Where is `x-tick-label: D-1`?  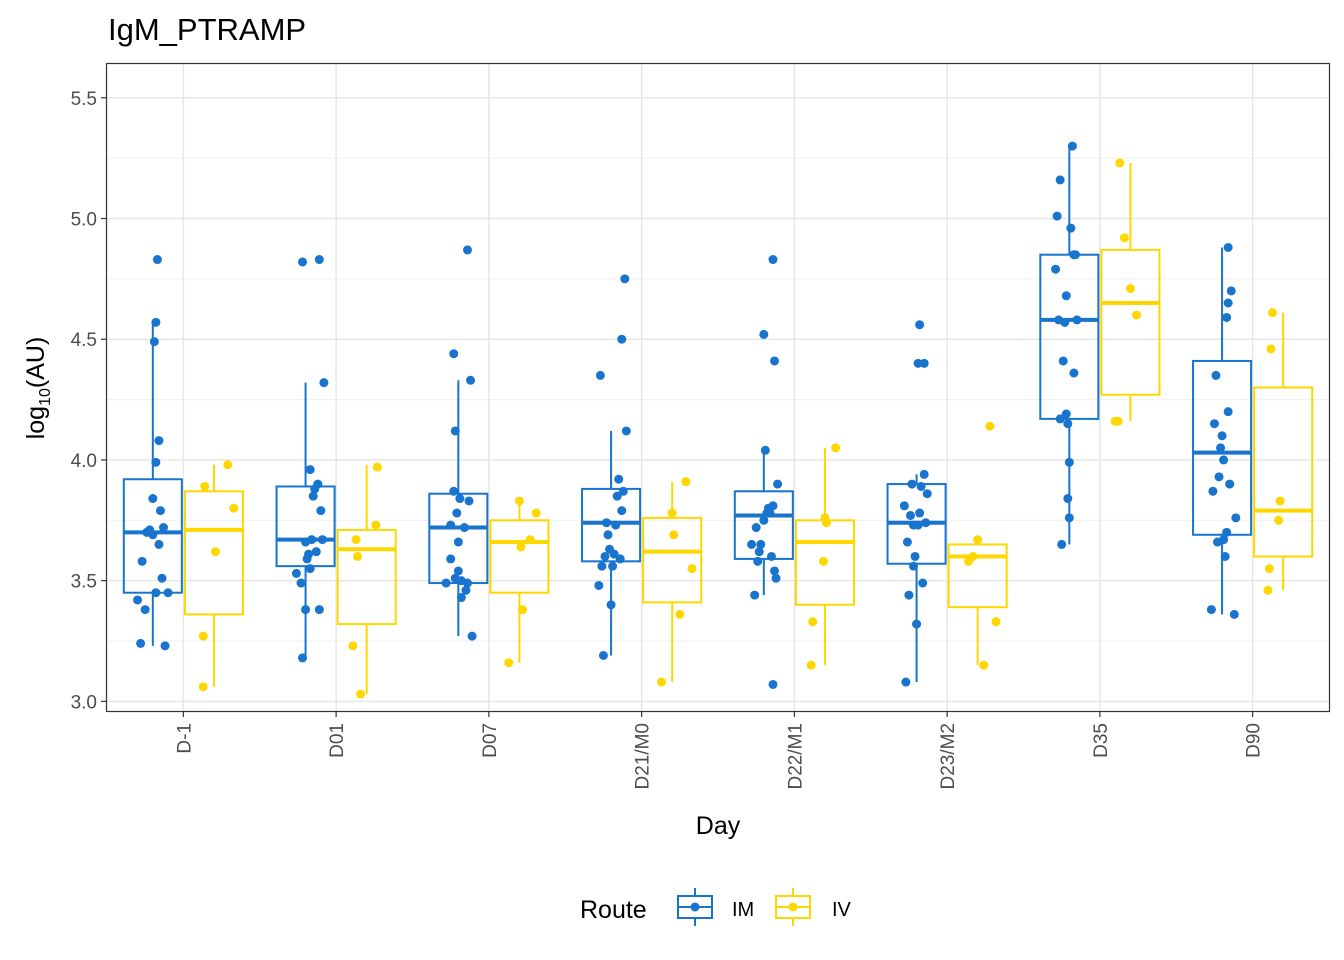 x-tick-label: D-1 is located at coordinates (184, 738).